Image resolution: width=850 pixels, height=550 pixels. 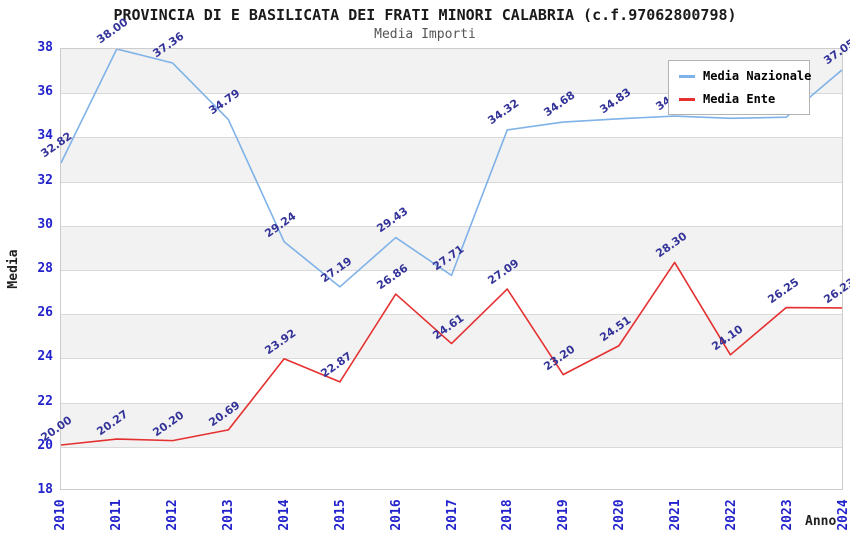 I want to click on x-tick-label: 2012, so click(x=172, y=515).